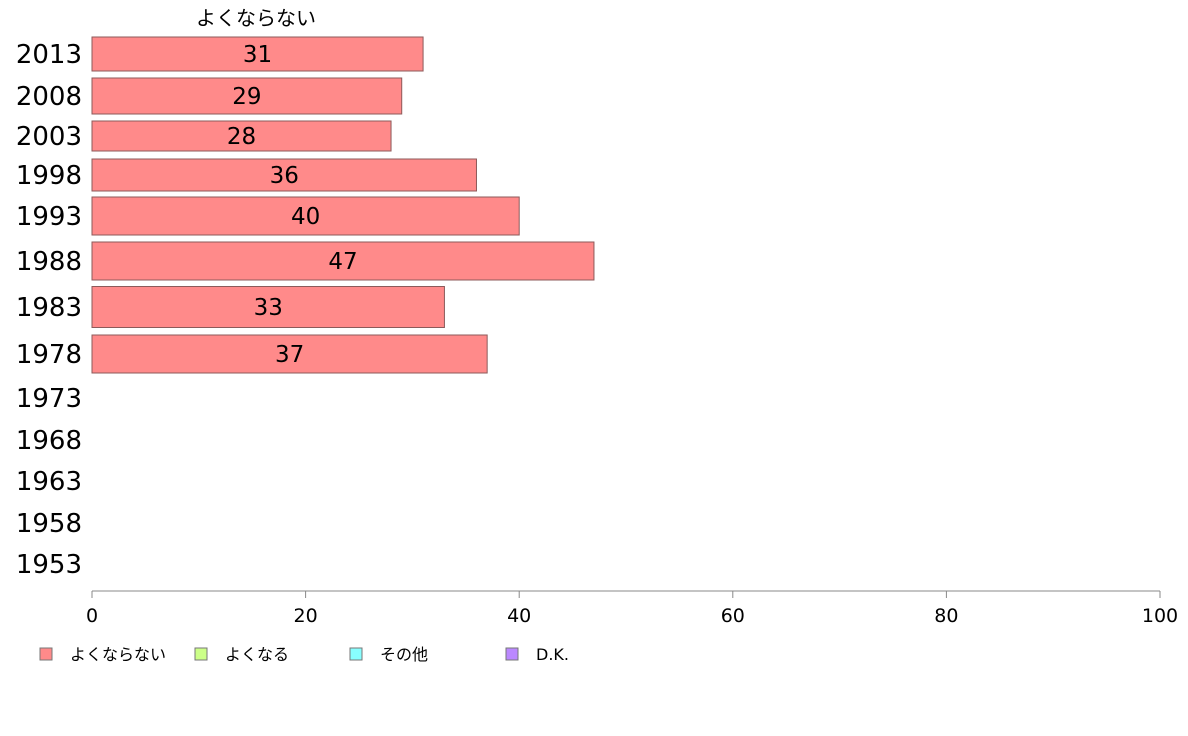 The image size is (1188, 736). What do you see at coordinates (257, 654) in the screenshot?
I see `legend-label: よくなる` at bounding box center [257, 654].